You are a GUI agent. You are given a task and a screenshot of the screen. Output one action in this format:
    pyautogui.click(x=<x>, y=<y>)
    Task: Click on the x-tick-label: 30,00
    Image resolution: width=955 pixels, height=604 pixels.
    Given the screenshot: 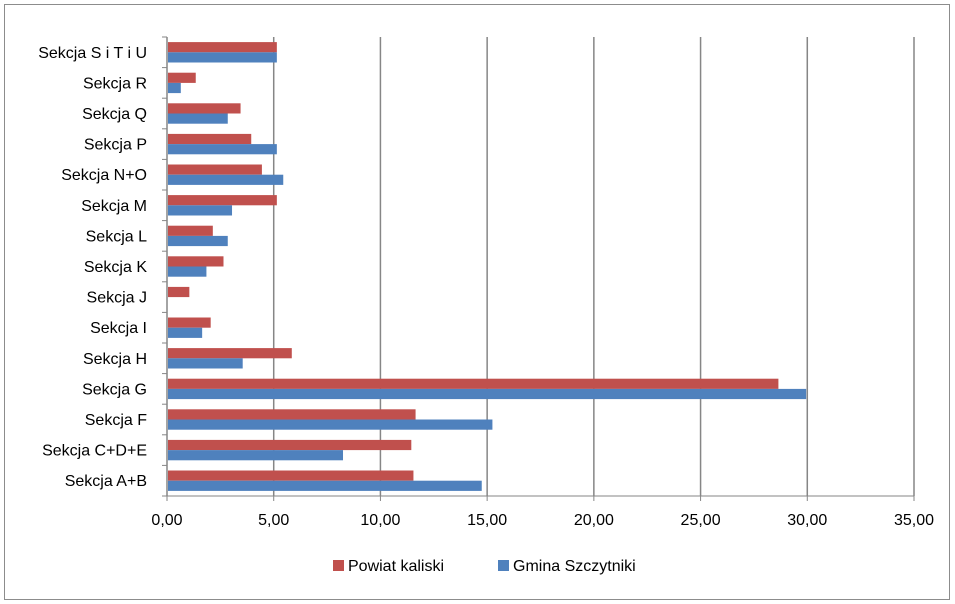 What is the action you would take?
    pyautogui.click(x=807, y=520)
    